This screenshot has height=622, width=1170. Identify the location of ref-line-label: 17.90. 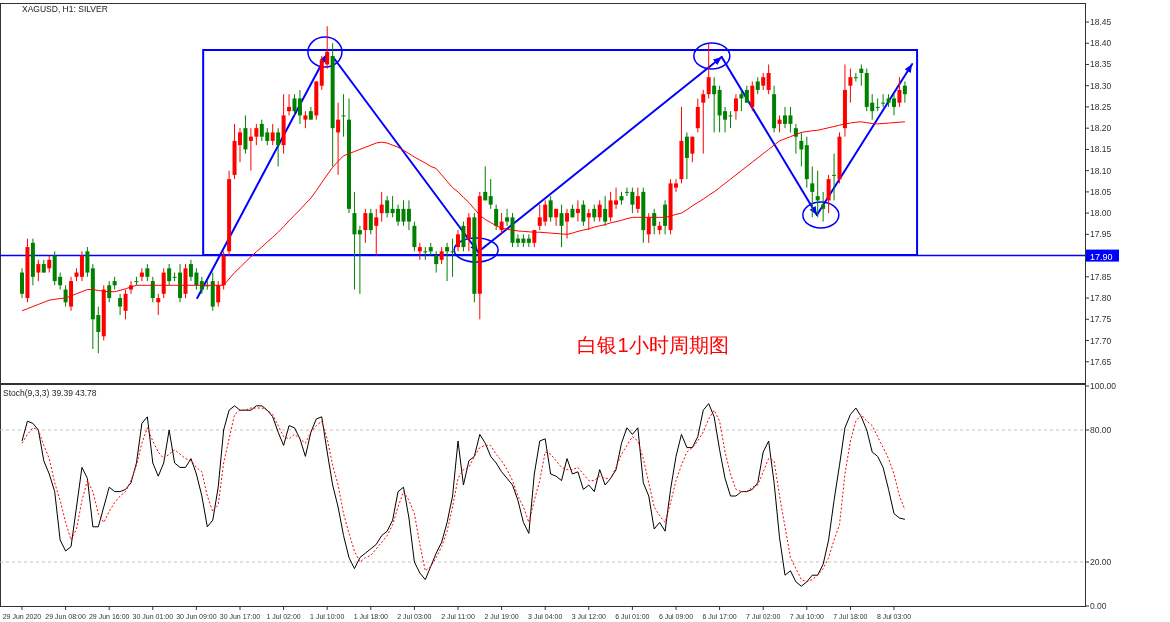
(1101, 256).